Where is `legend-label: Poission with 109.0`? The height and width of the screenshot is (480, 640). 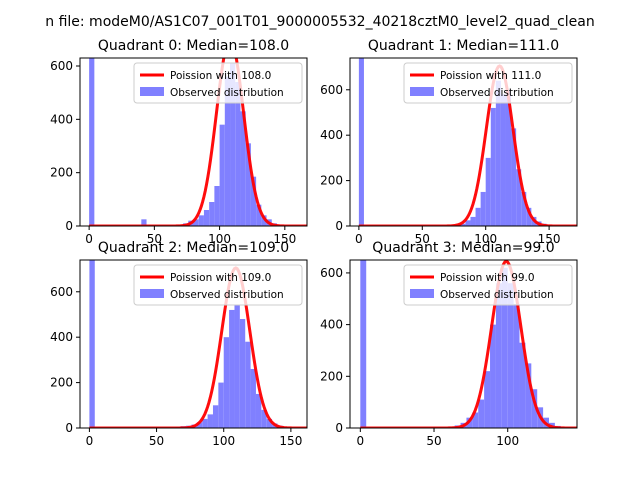
legend-label: Poission with 109.0 is located at coordinates (220, 278).